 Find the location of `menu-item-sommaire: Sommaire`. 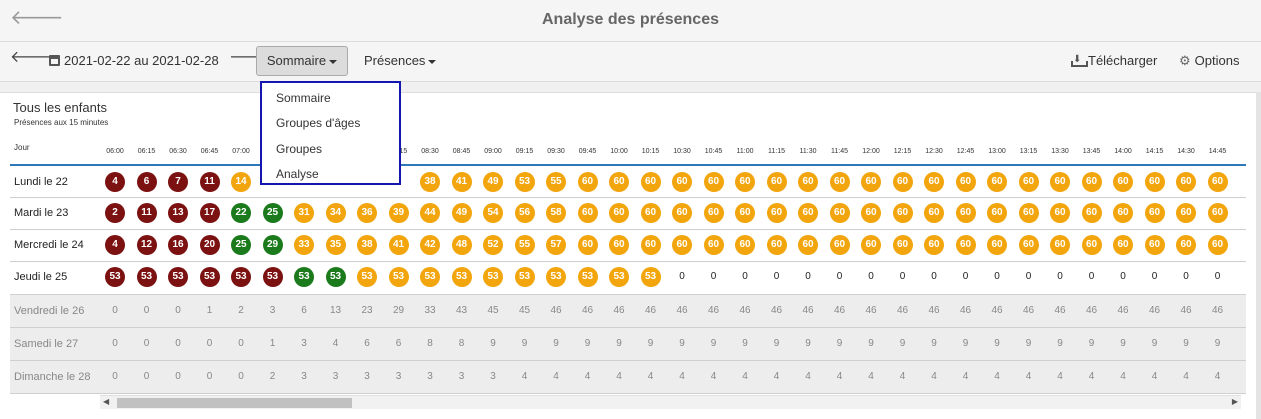

menu-item-sommaire: Sommaire is located at coordinates (303, 98).